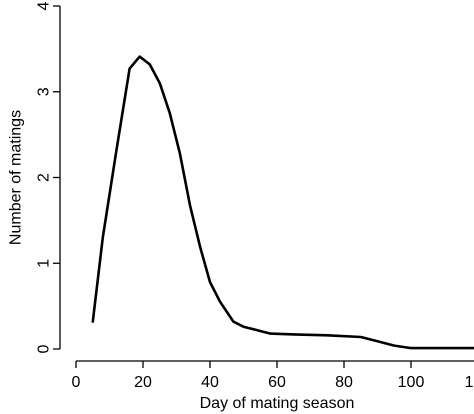 The height and width of the screenshot is (414, 474). What do you see at coordinates (411, 382) in the screenshot?
I see `x-tick-label: 100` at bounding box center [411, 382].